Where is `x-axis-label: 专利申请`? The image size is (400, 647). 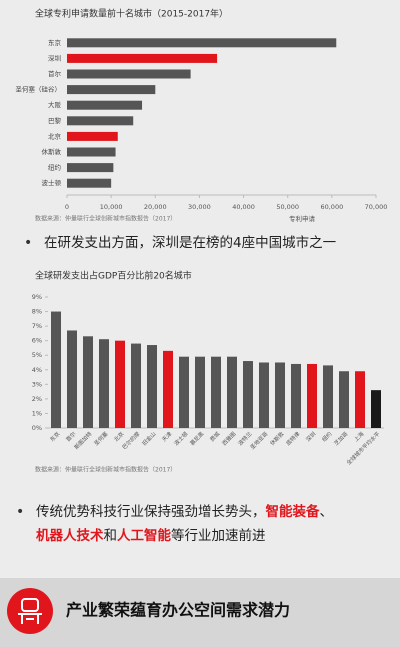 x-axis-label: 专利申请 is located at coordinates (302, 218).